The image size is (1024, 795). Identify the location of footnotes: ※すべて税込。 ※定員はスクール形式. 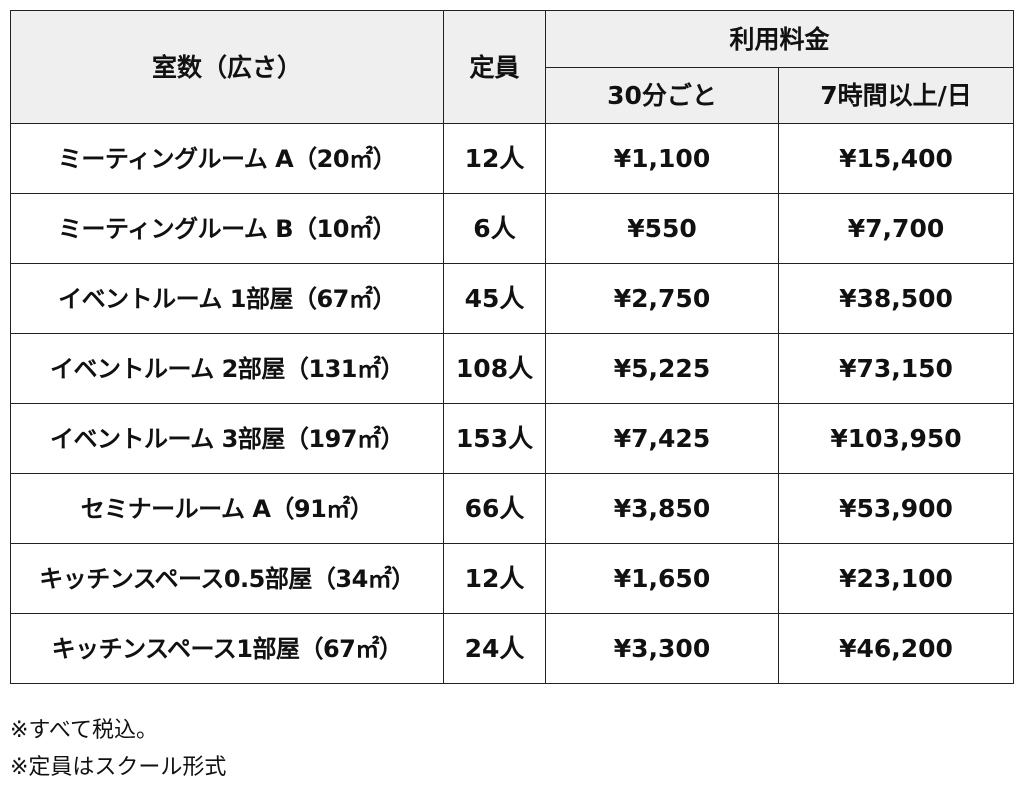
(118, 749).